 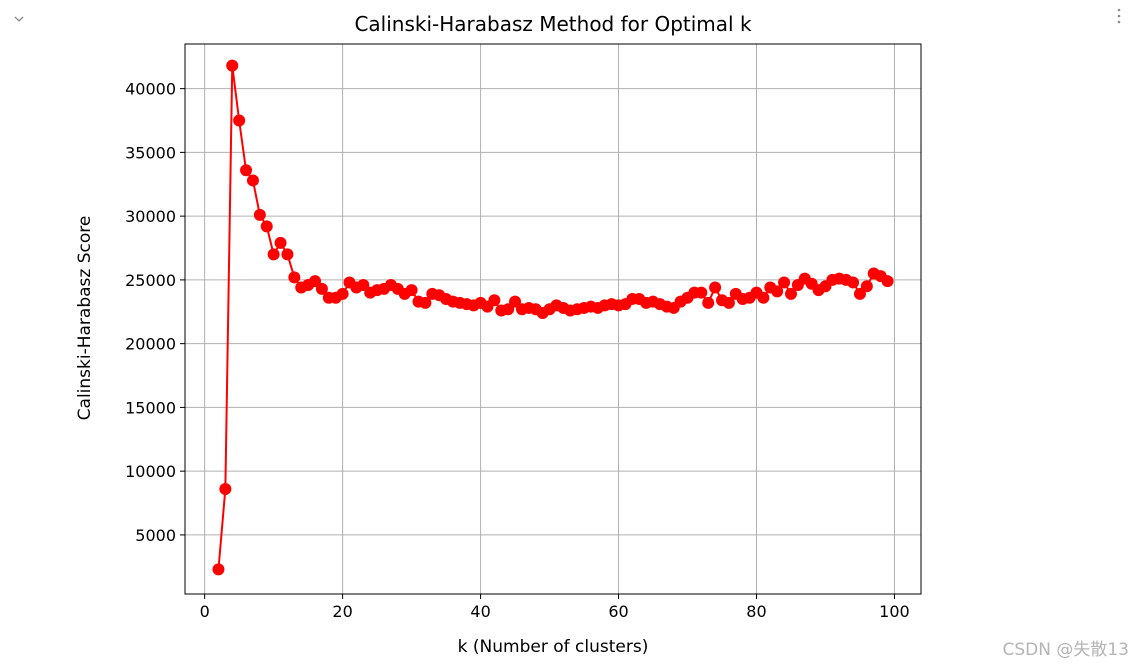 I want to click on y-tick-label: 25000, so click(x=150, y=280).